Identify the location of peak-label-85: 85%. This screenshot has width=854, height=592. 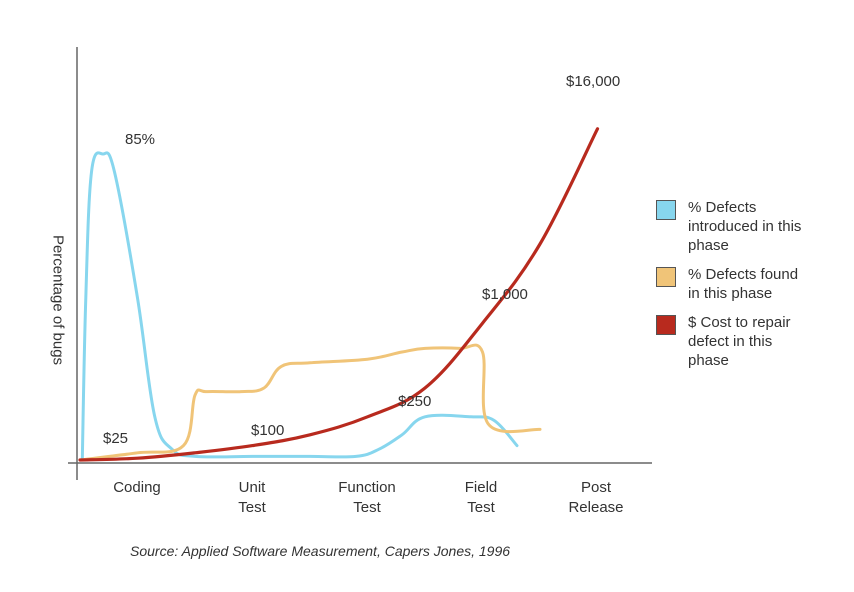
(140, 139).